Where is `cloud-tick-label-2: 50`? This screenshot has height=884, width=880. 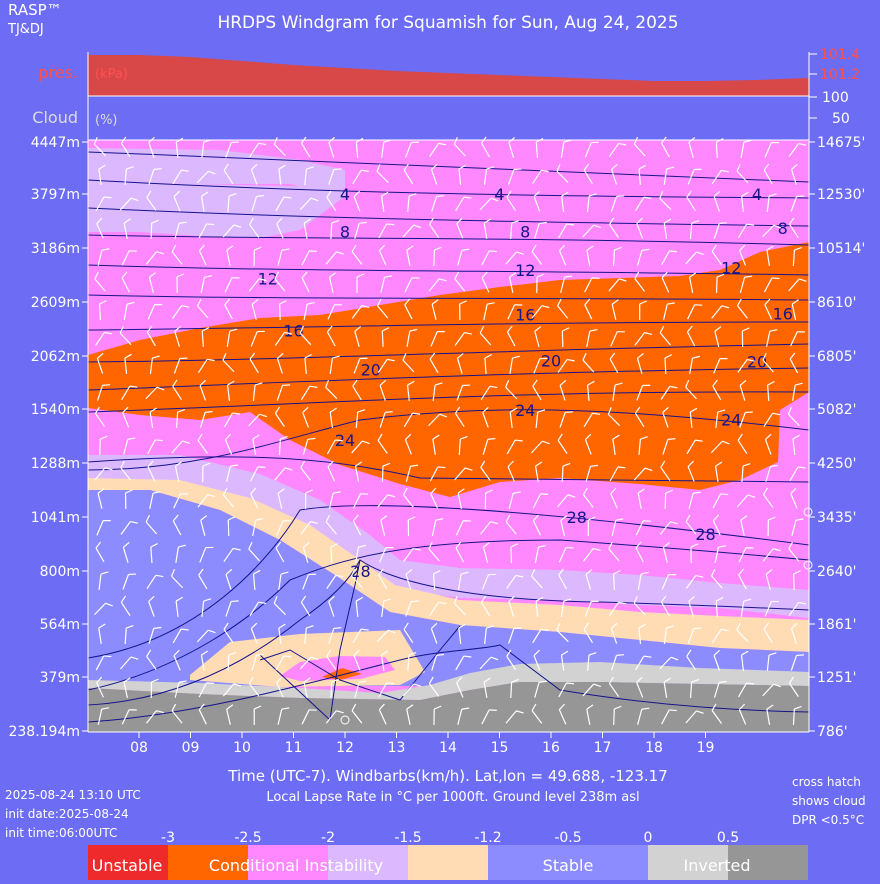
cloud-tick-label-2: 50 is located at coordinates (841, 119).